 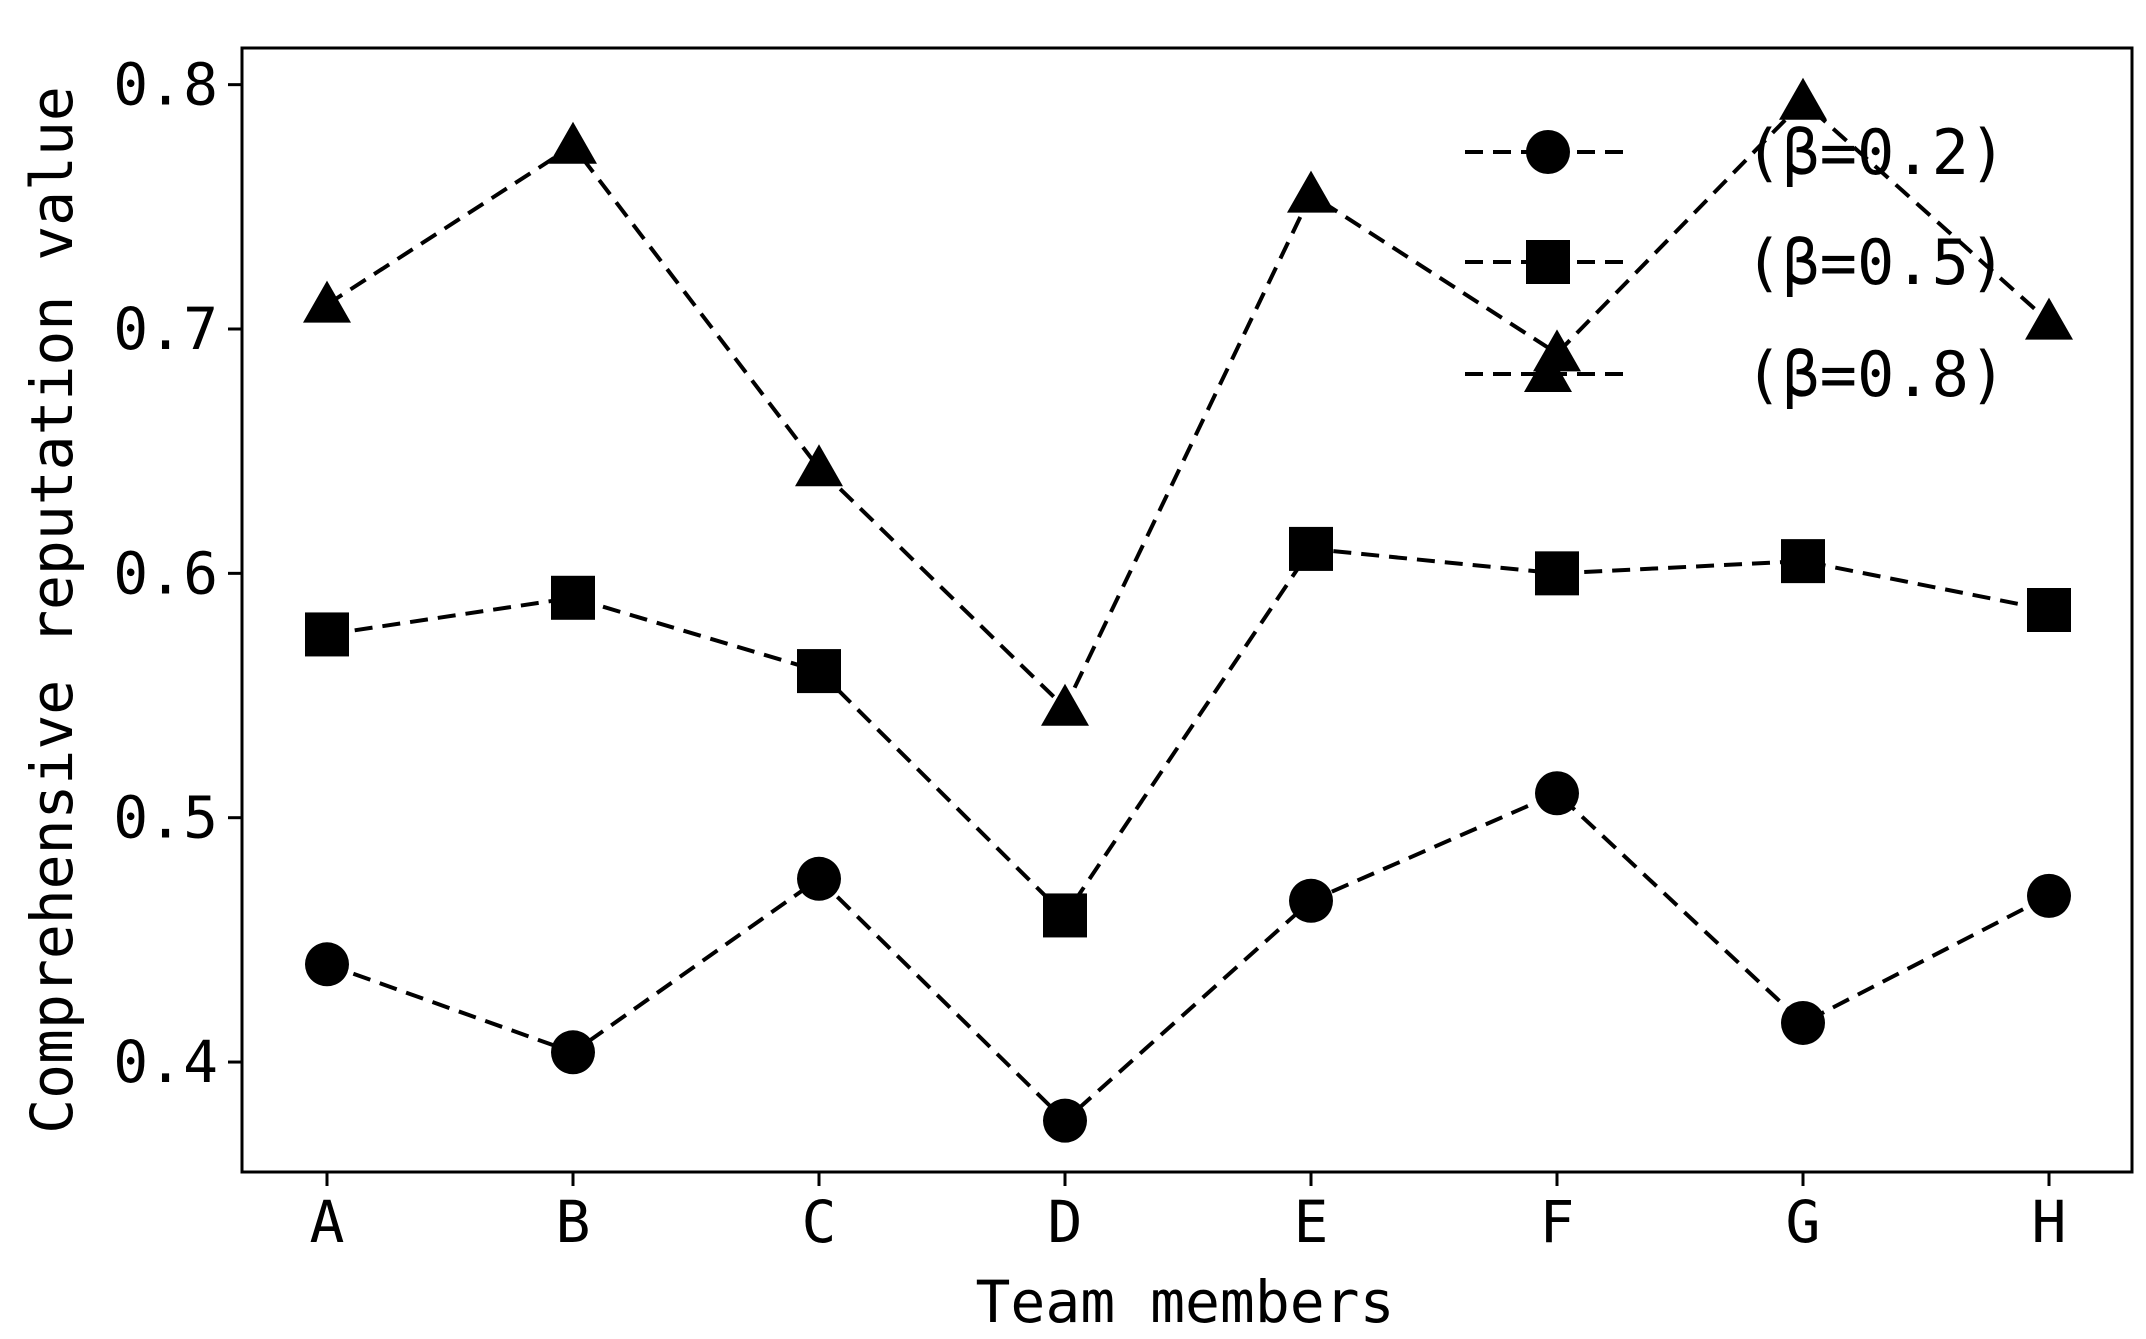 What do you see at coordinates (2049, 1222) in the screenshot?
I see `x-tick-label: H` at bounding box center [2049, 1222].